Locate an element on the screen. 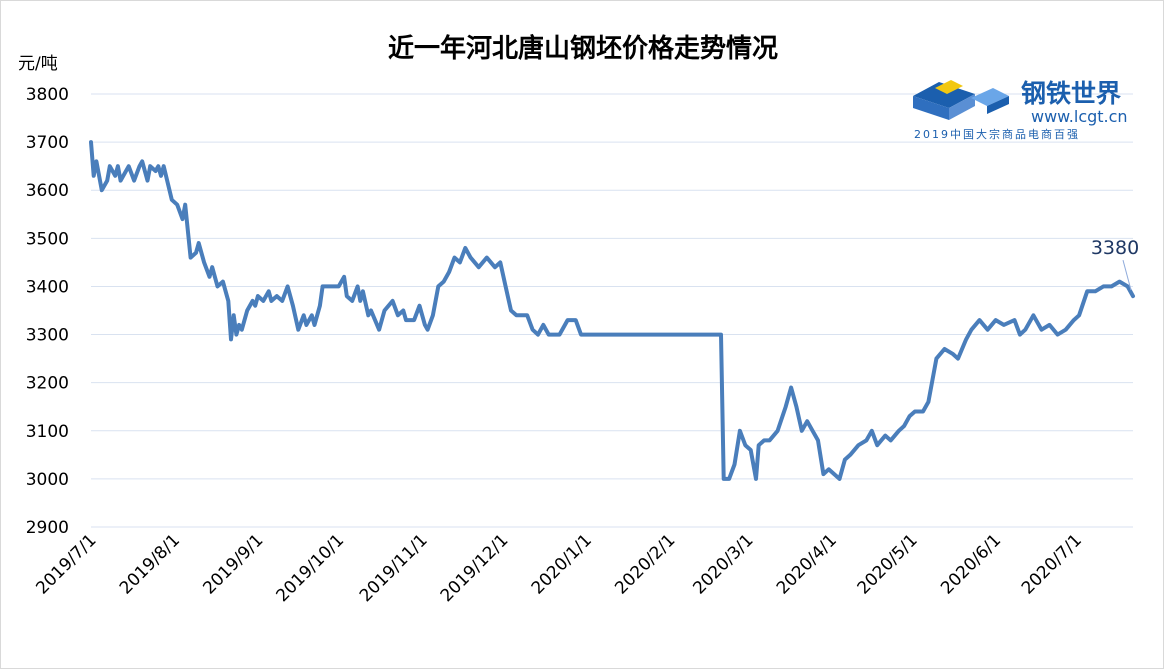  y-tick-label: 3600 is located at coordinates (47, 191).